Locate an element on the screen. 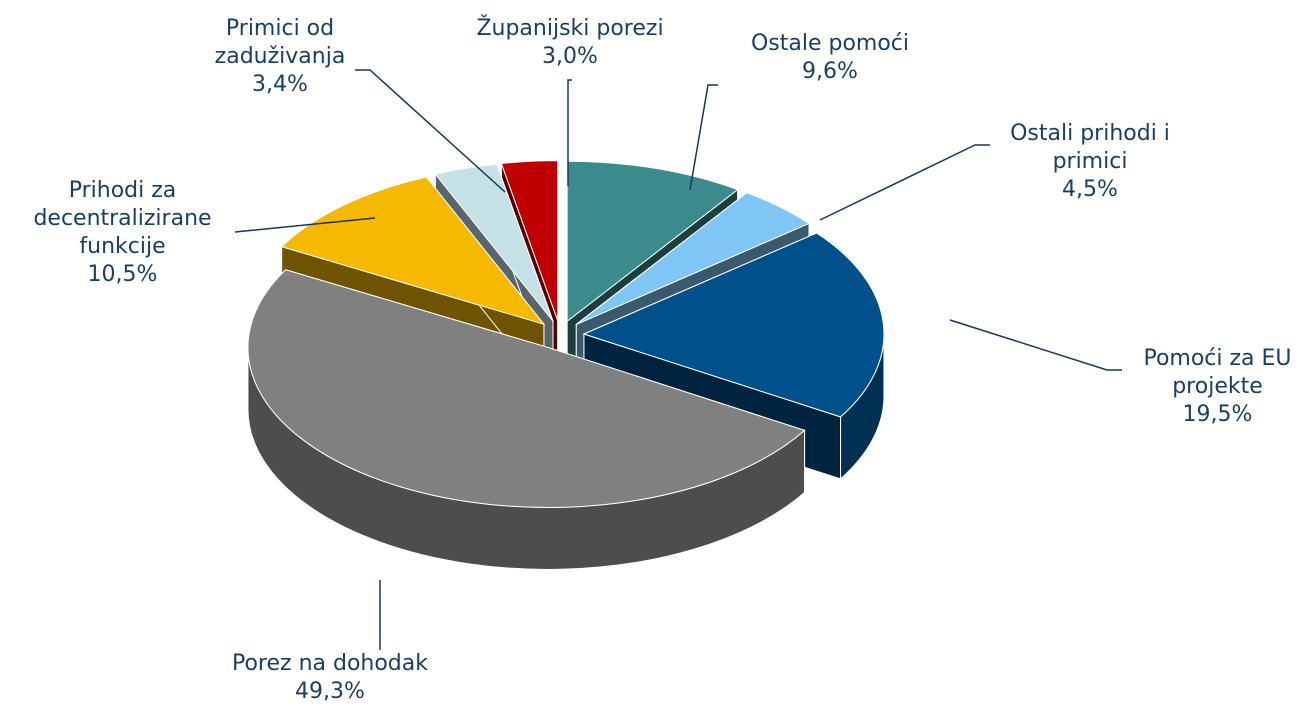  value-label: 49,3% is located at coordinates (330, 691).